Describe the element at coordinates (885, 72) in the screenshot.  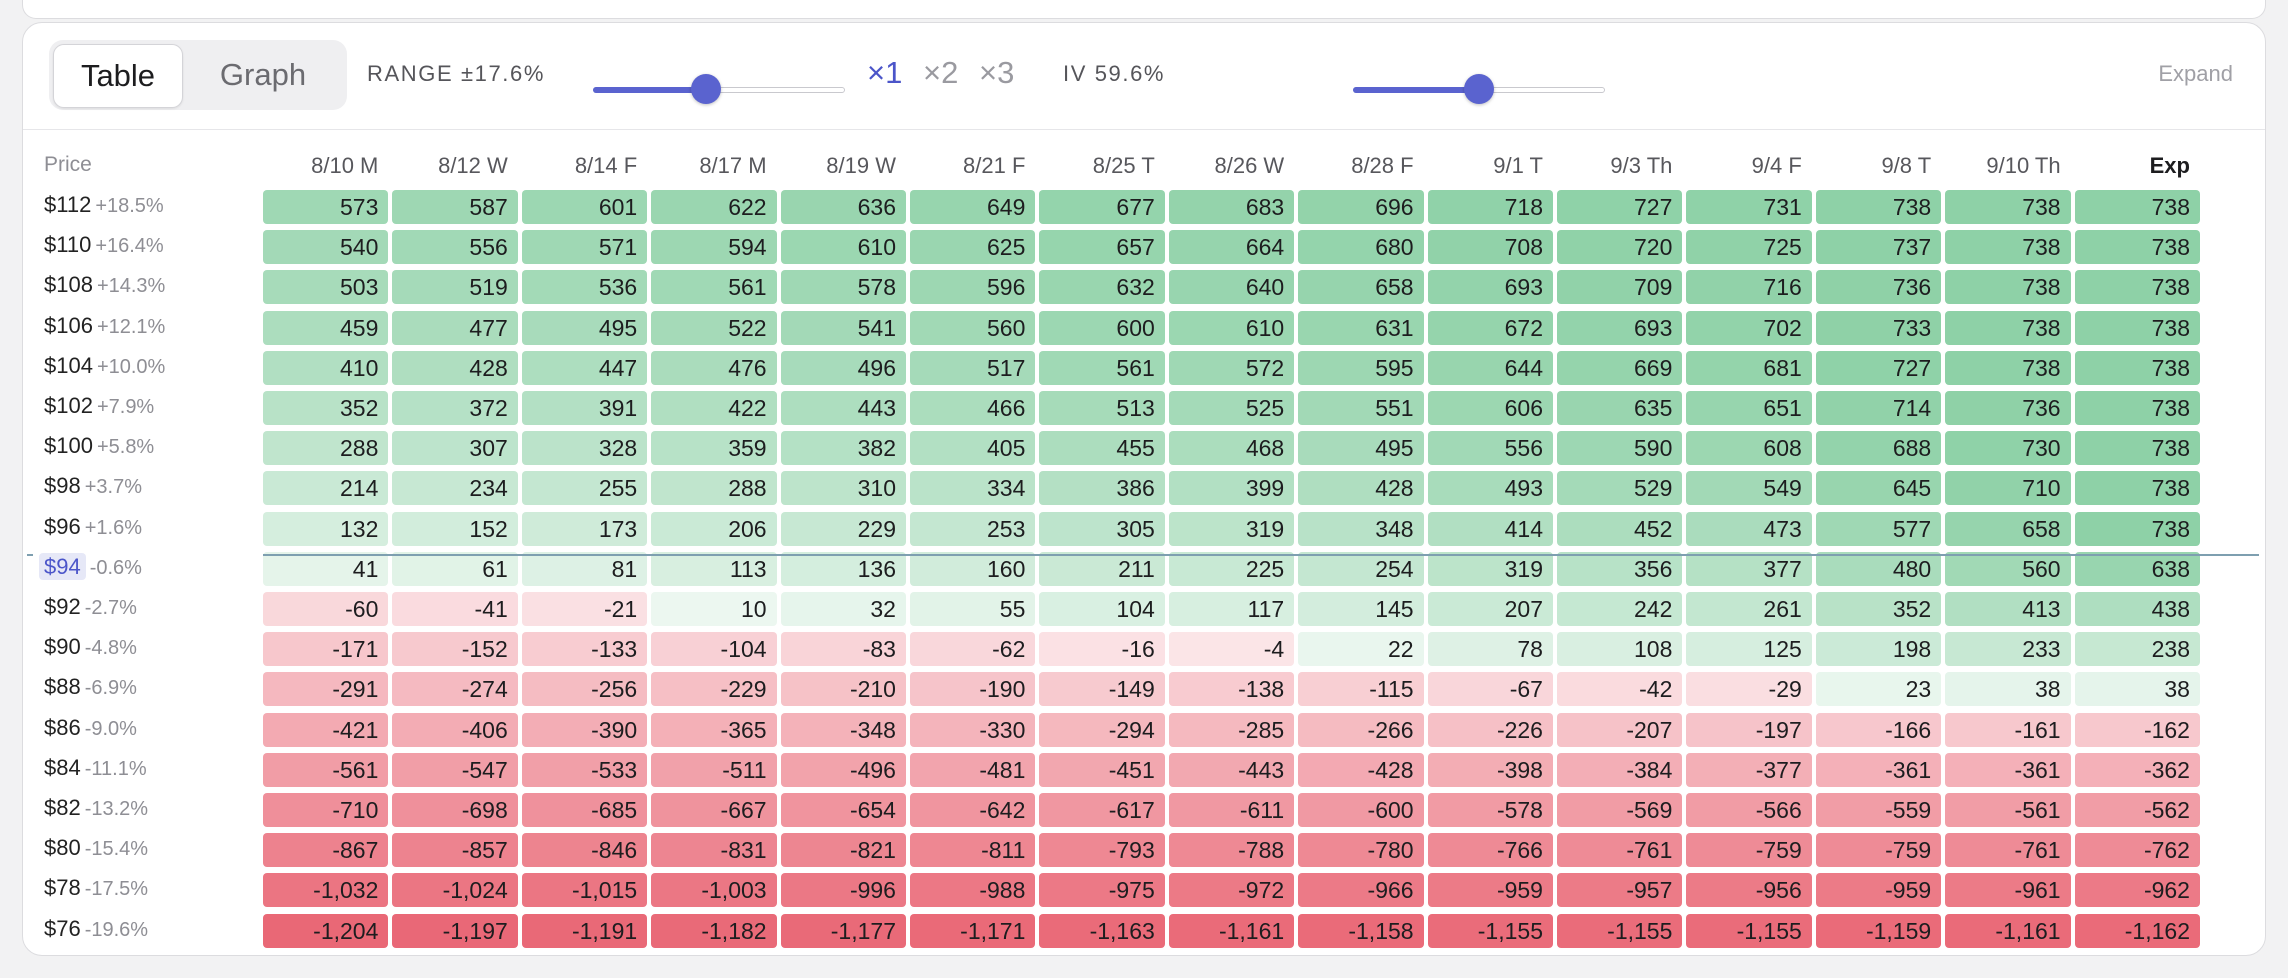
I see `multiplier-x1: ×1` at that location.